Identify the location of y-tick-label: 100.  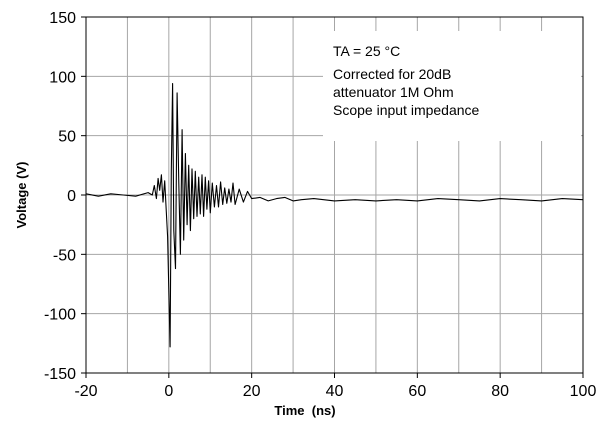
(62, 77).